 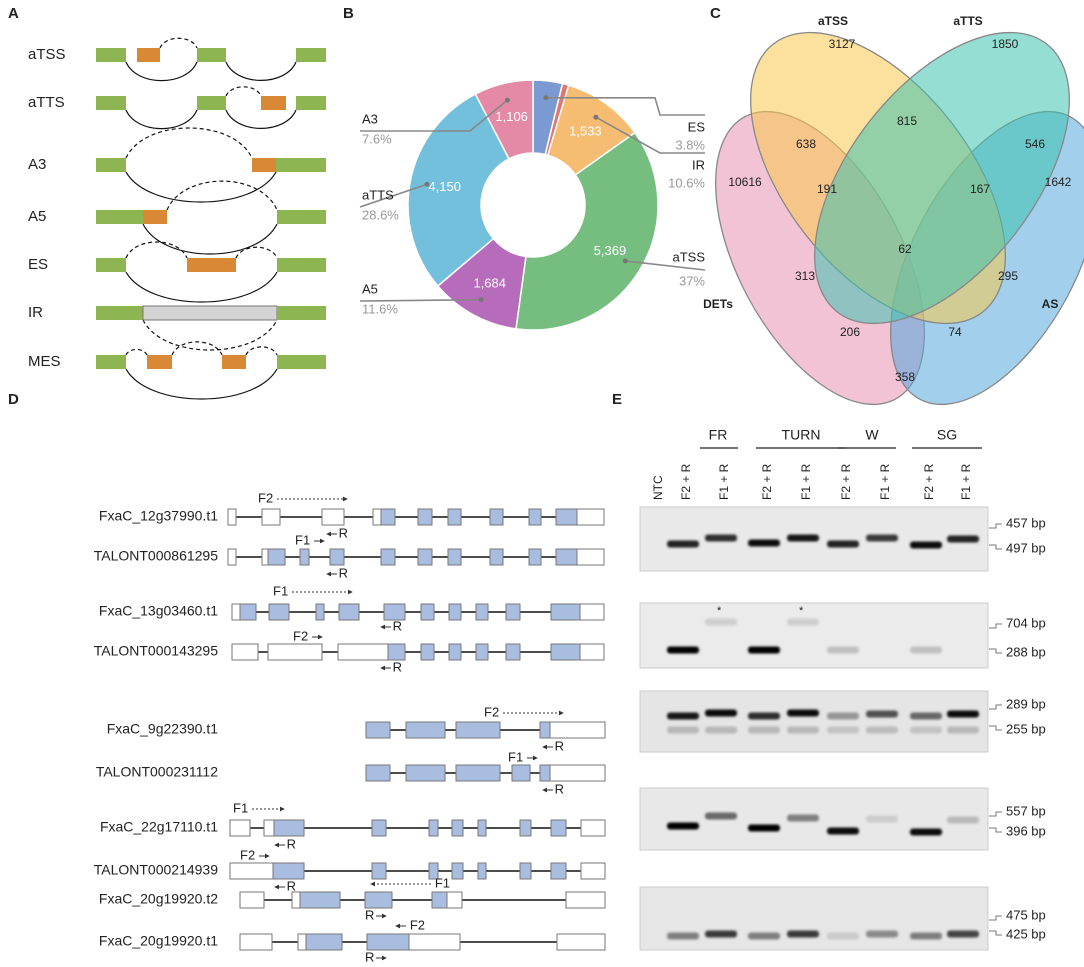 What do you see at coordinates (348, 13) in the screenshot?
I see `panel-label: B` at bounding box center [348, 13].